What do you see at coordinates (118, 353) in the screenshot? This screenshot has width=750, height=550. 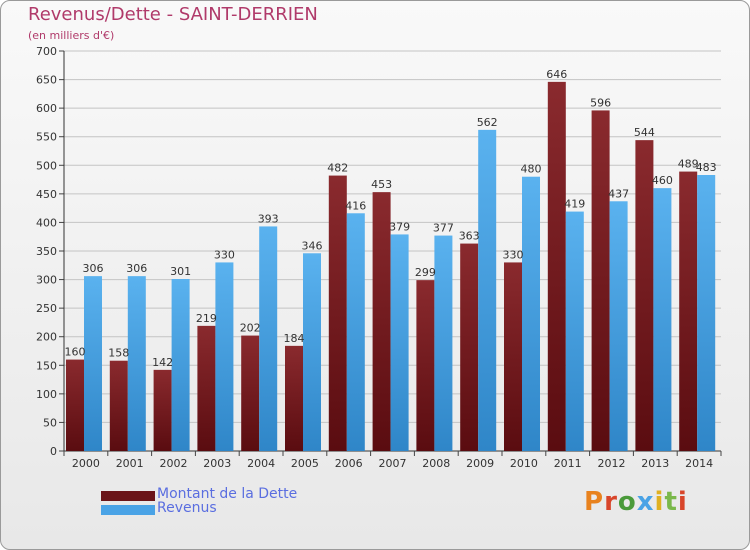 I see `data-label-dette: 158` at bounding box center [118, 353].